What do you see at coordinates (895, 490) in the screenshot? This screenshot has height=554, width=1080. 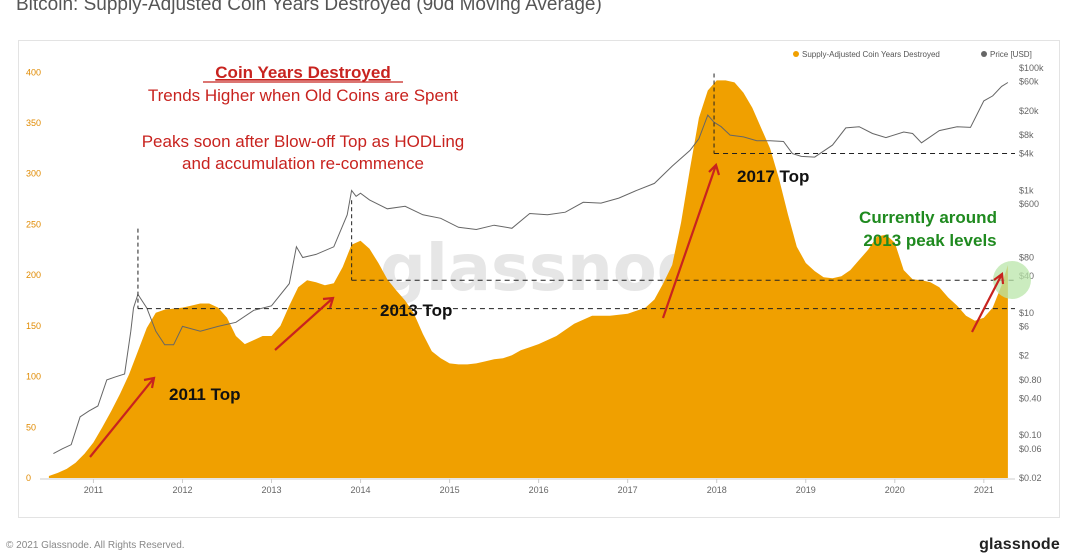 I see `x-tick-label: 2020` at bounding box center [895, 490].